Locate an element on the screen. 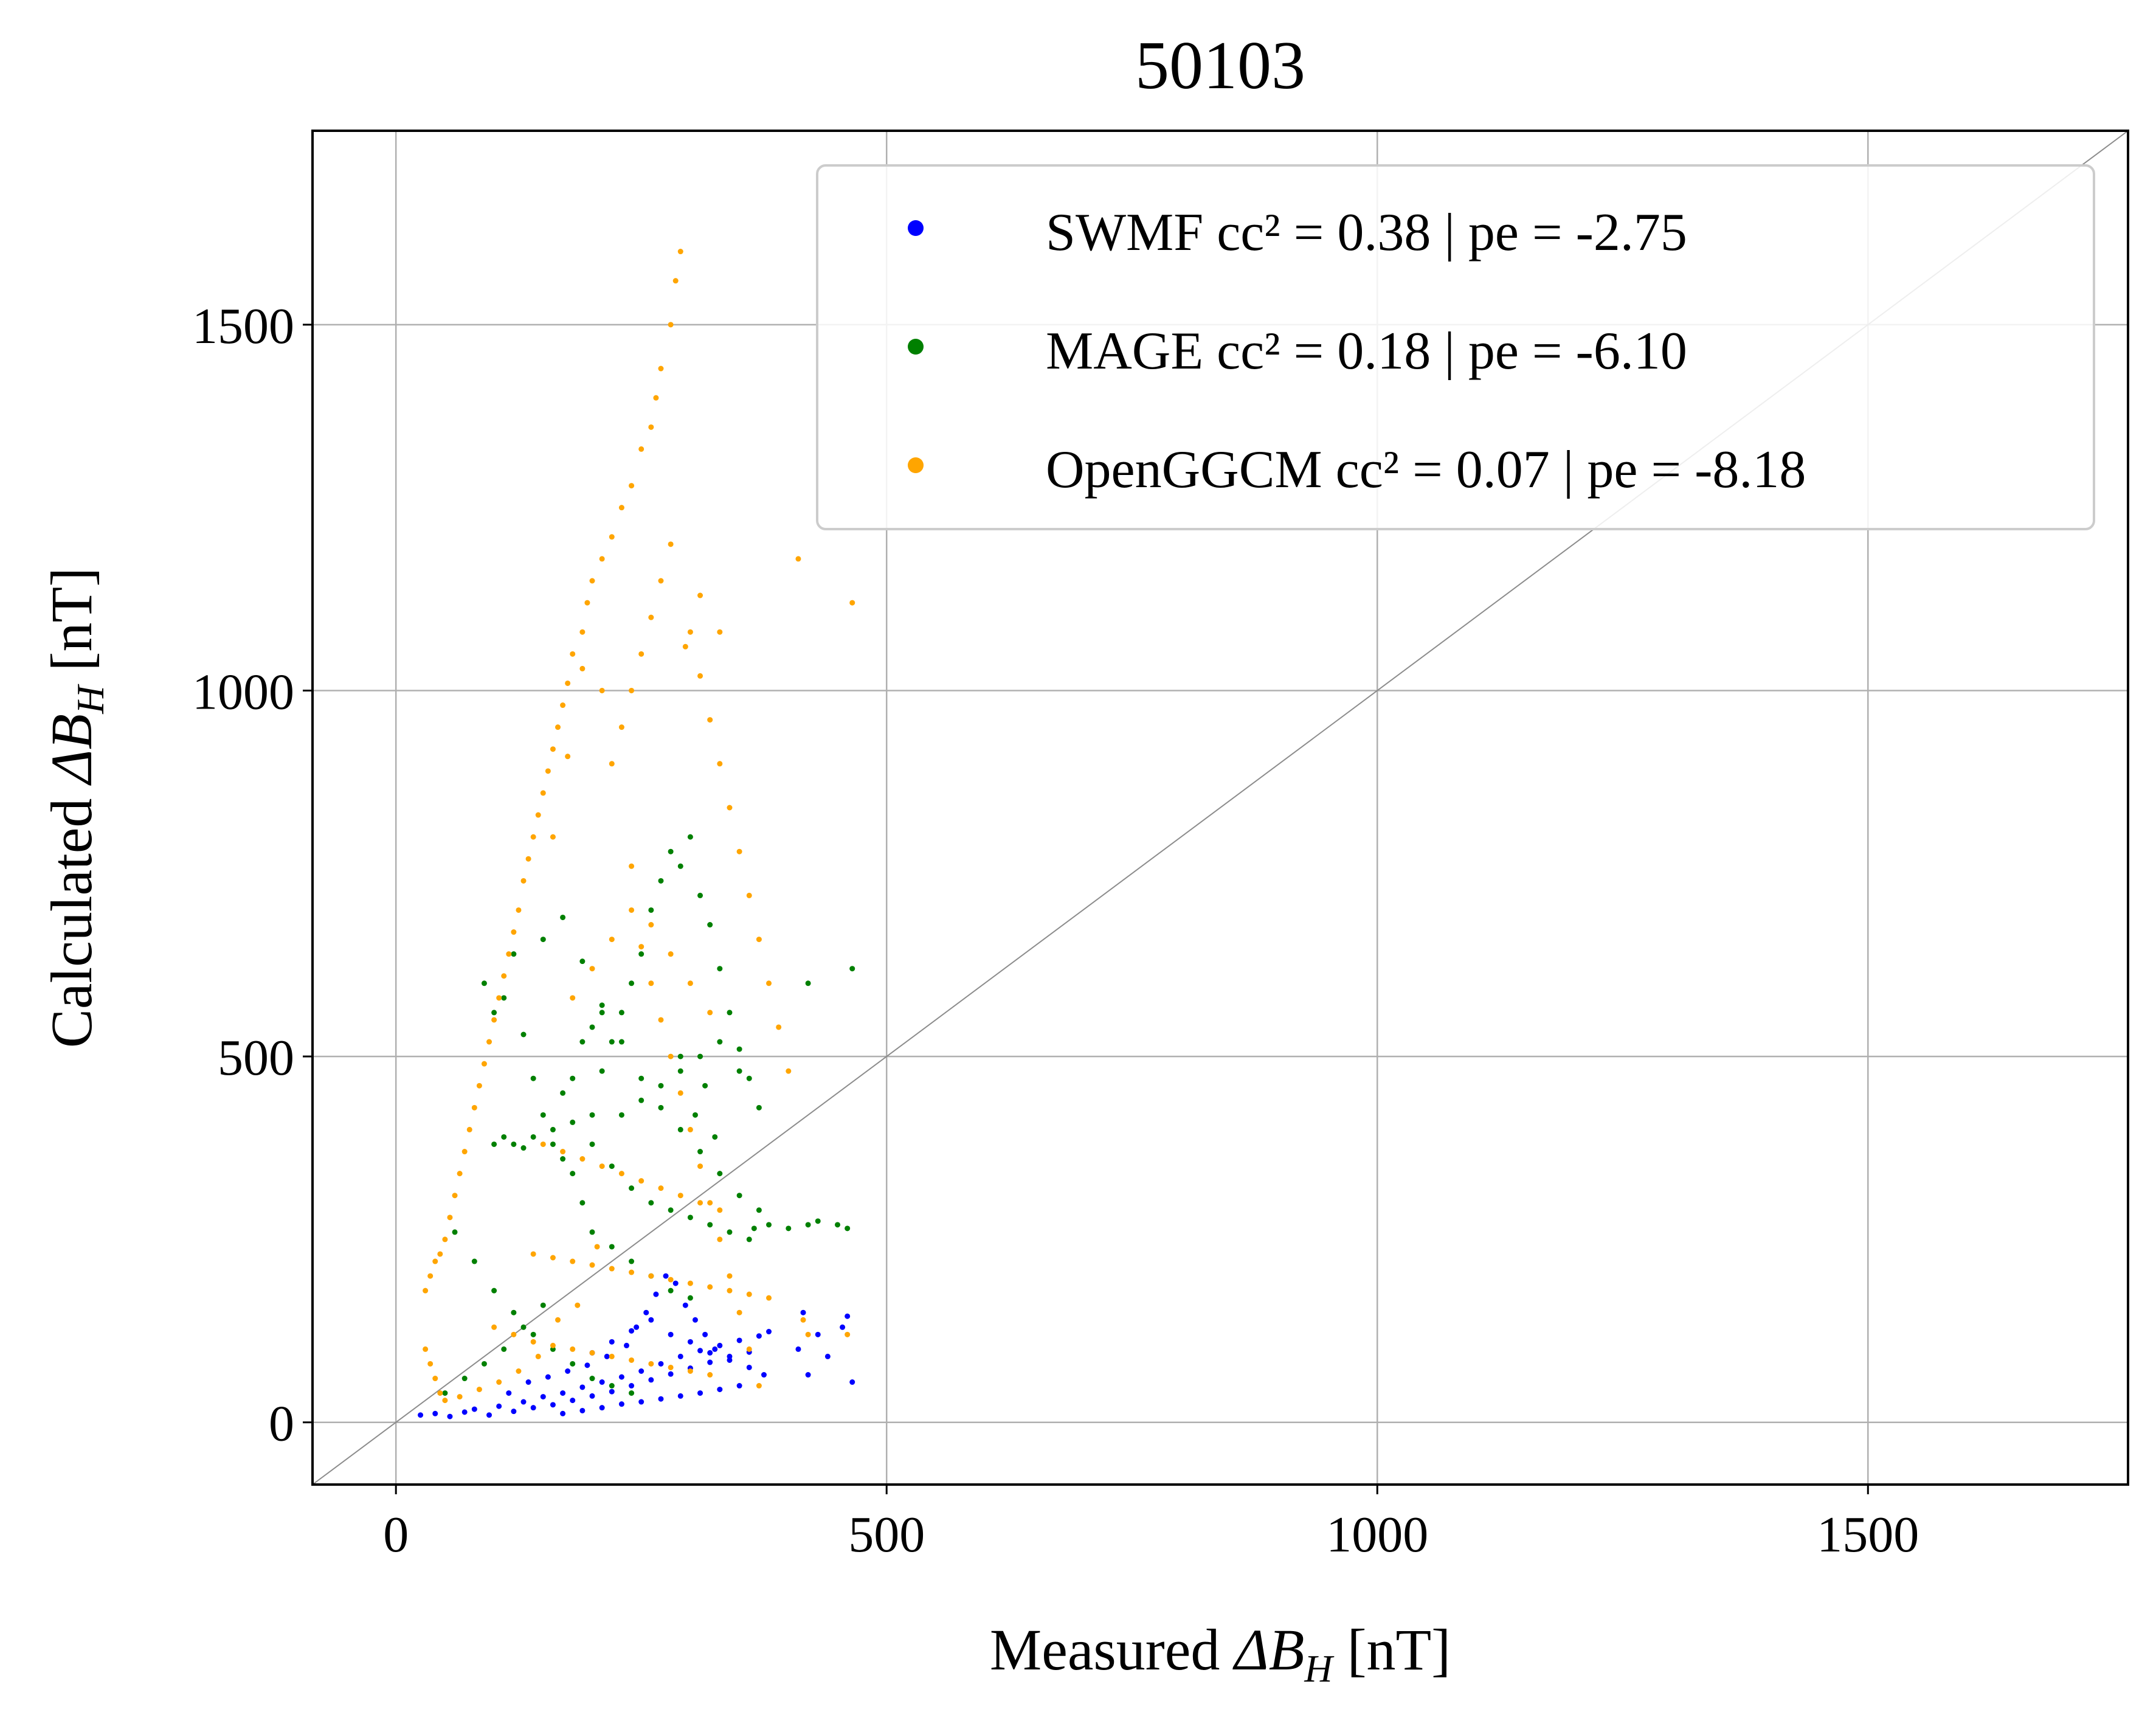  legend-series-name: SWMF is located at coordinates (1125, 232).